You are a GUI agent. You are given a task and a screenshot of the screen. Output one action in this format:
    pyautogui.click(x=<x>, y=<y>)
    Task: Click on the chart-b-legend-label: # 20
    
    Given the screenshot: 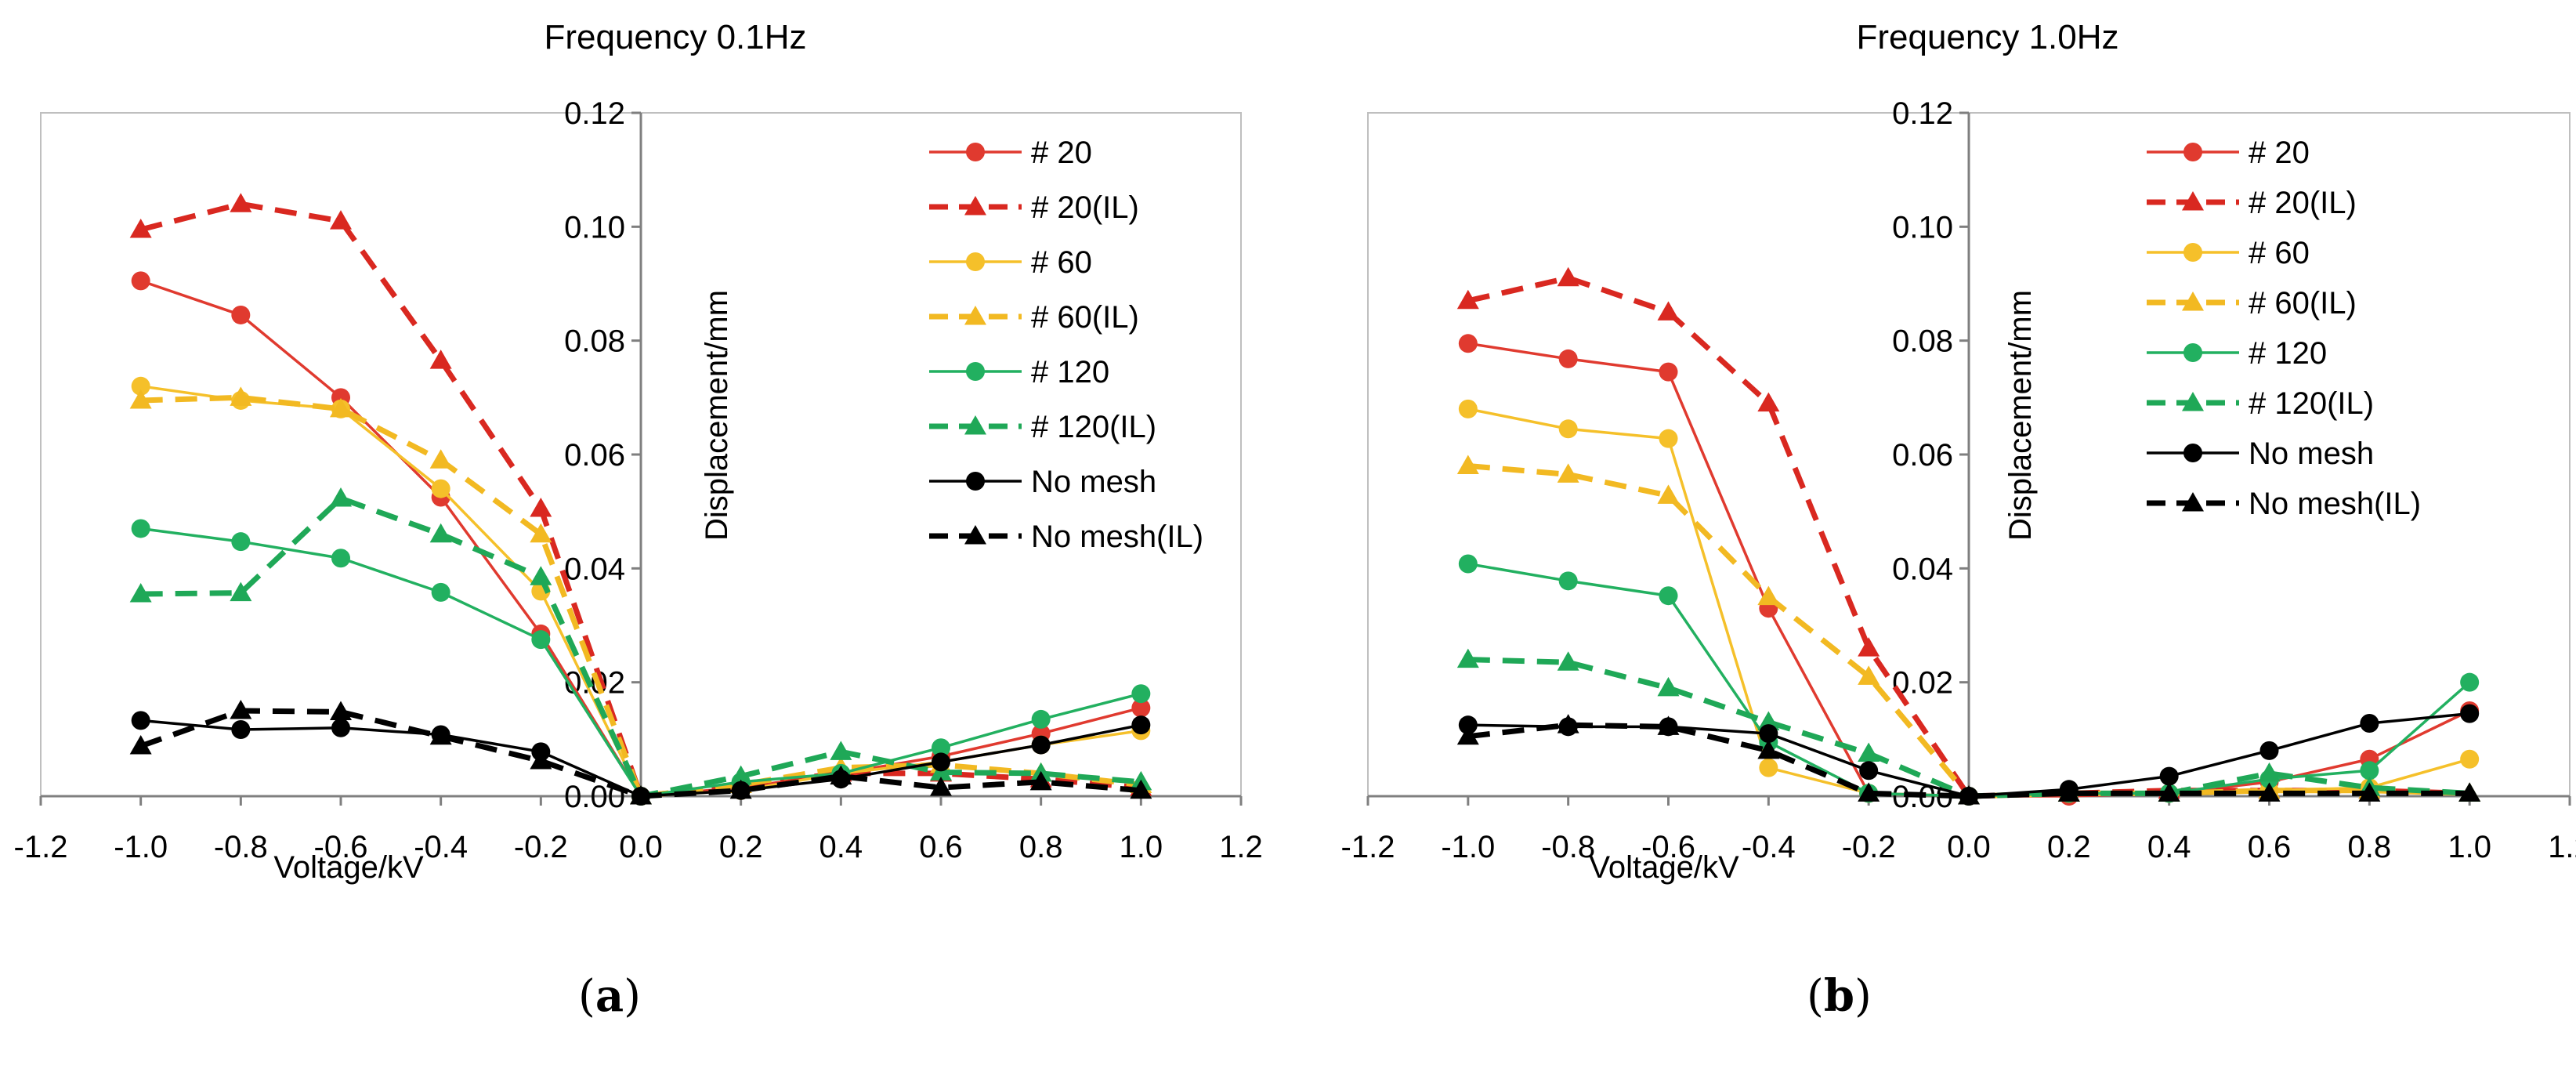 What is the action you would take?
    pyautogui.click(x=2279, y=153)
    